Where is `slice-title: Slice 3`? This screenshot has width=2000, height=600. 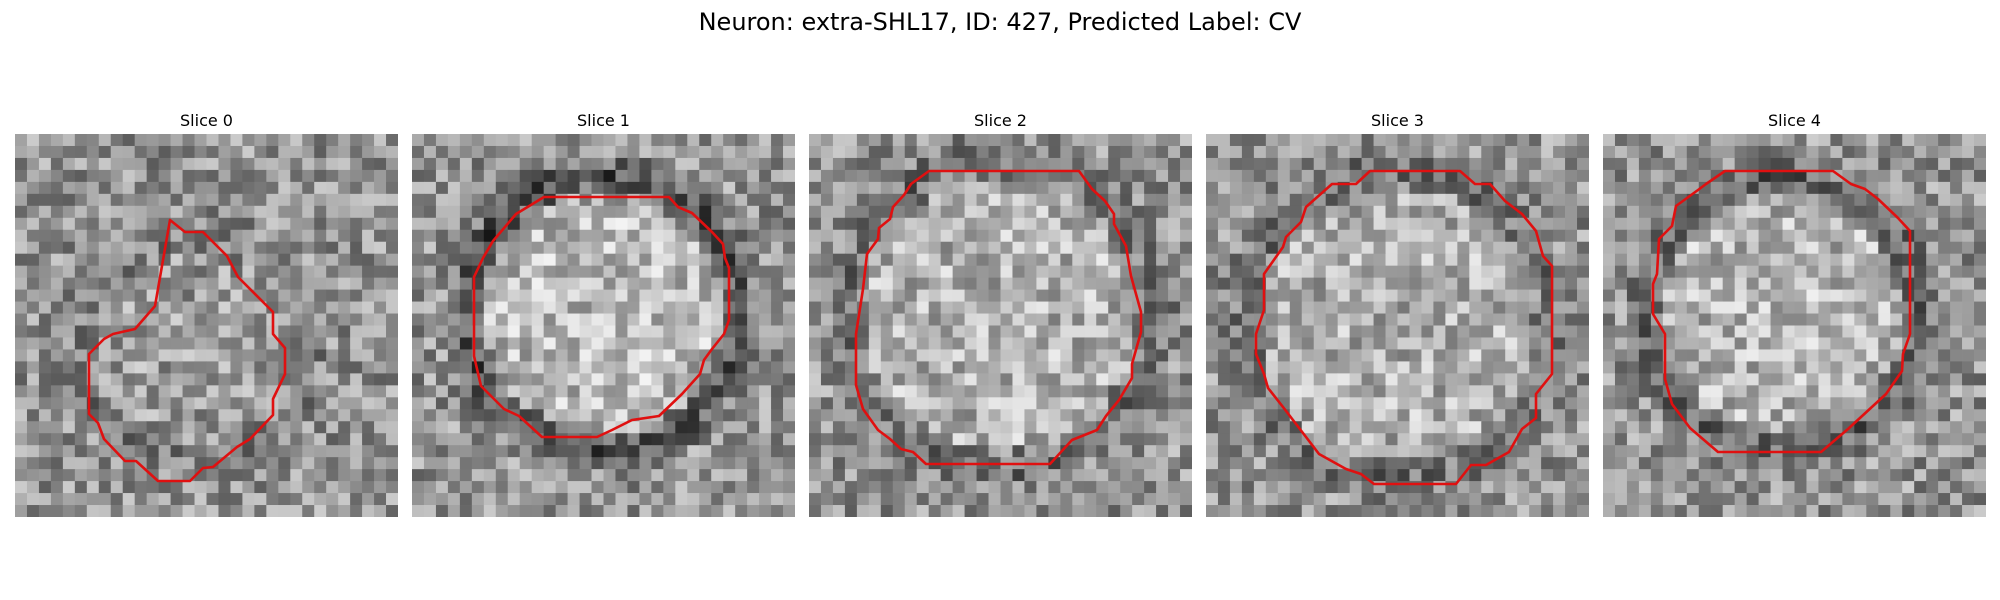
slice-title: Slice 3 is located at coordinates (1397, 120).